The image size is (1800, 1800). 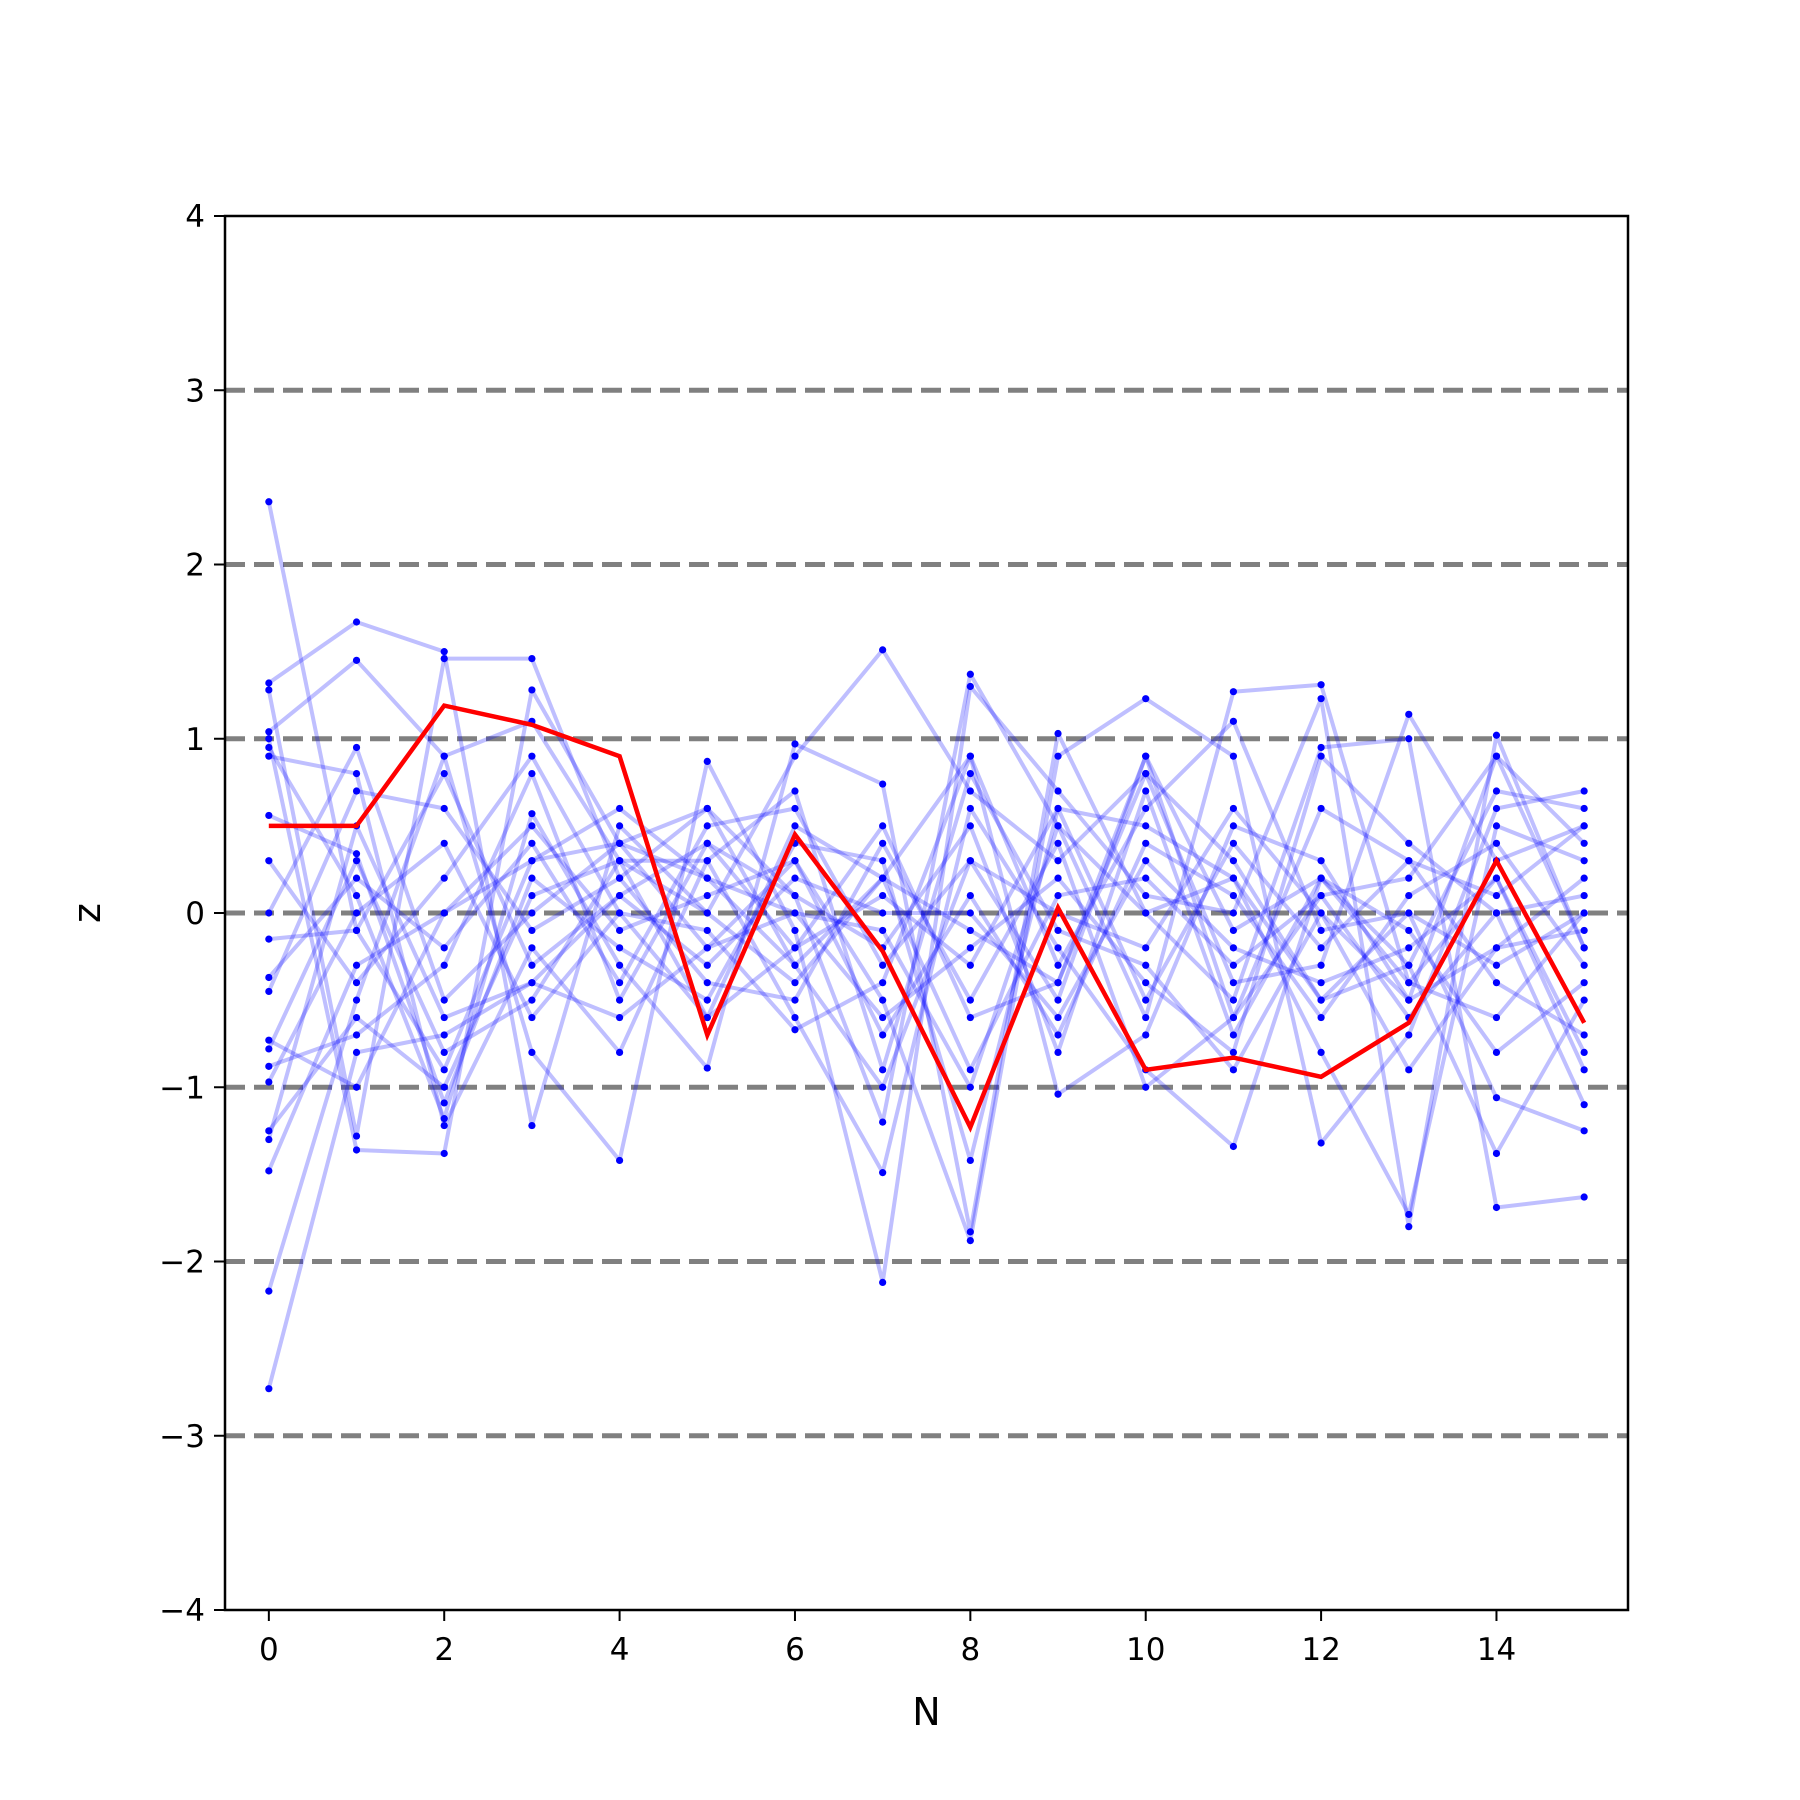 What do you see at coordinates (970, 1650) in the screenshot?
I see `x-tick-label: 8` at bounding box center [970, 1650].